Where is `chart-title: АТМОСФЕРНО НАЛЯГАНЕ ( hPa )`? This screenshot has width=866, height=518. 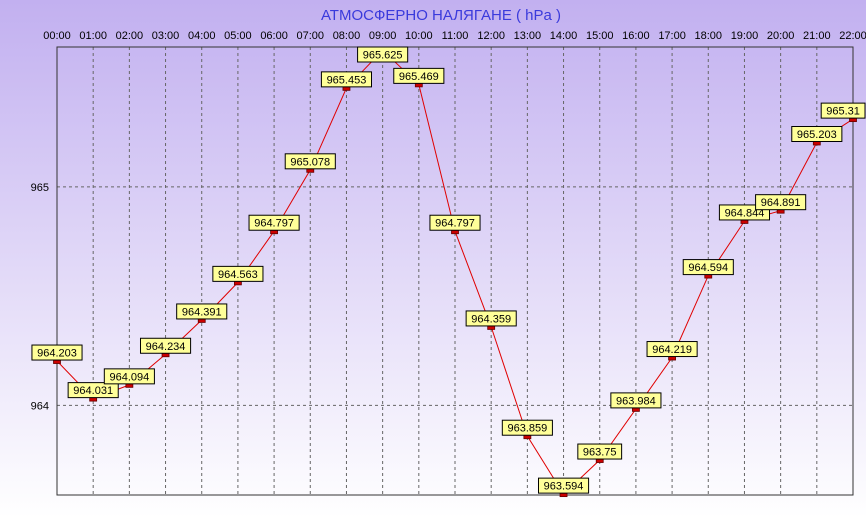 chart-title: АТМОСФЕРНО НАЛЯГАНЕ ( hPa ) is located at coordinates (441, 15).